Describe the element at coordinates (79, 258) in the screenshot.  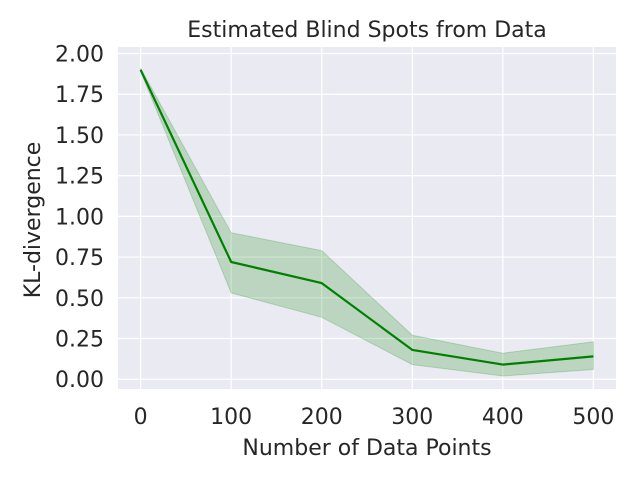
I see `y-tick-label: 0.75` at that location.